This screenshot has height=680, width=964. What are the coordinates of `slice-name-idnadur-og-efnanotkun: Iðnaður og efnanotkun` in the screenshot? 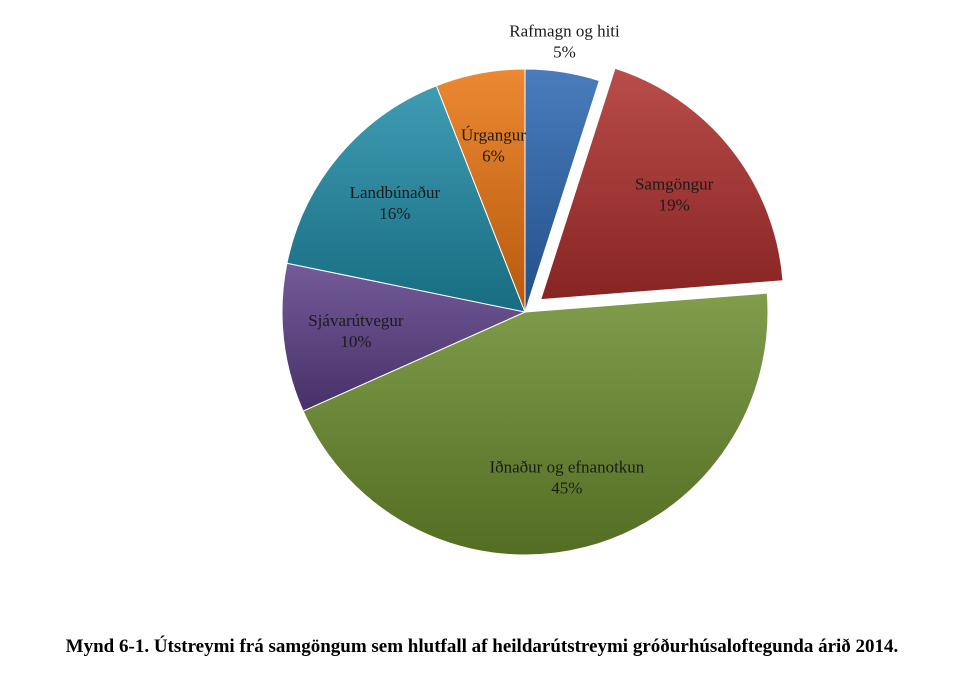 It's located at (566, 466).